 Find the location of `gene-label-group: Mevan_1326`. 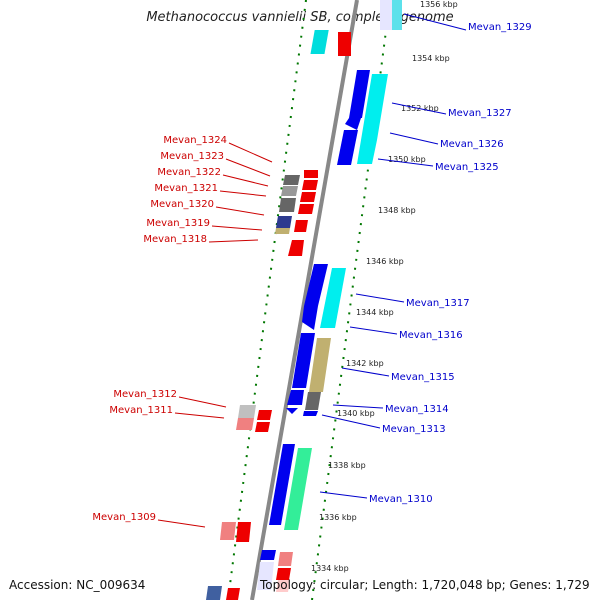

gene-label-group: Mevan_1326 is located at coordinates (446, 141).